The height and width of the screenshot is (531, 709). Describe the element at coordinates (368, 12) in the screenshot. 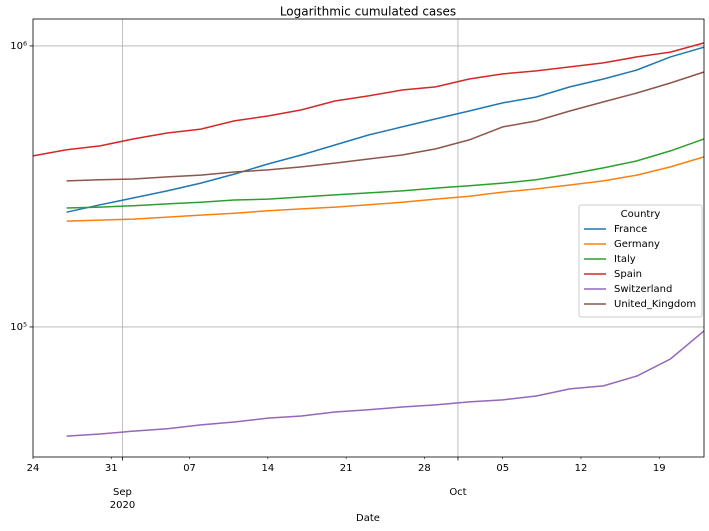

I see `chart-title: Logarithmic cumulated cases` at that location.